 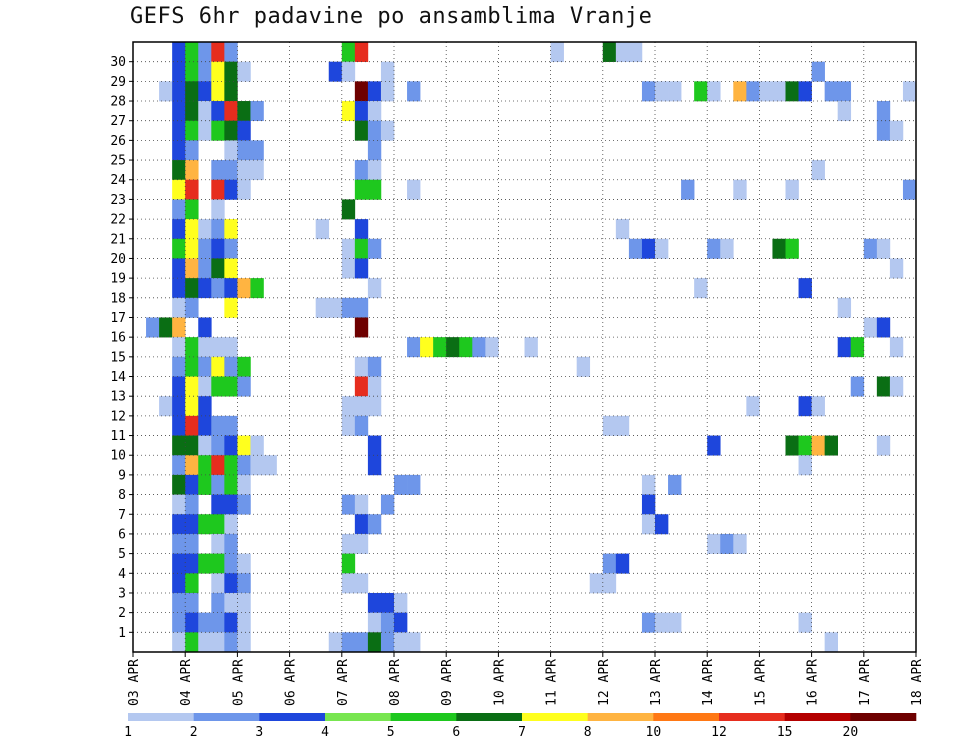 I want to click on colorbar-label: 20, so click(x=851, y=732).